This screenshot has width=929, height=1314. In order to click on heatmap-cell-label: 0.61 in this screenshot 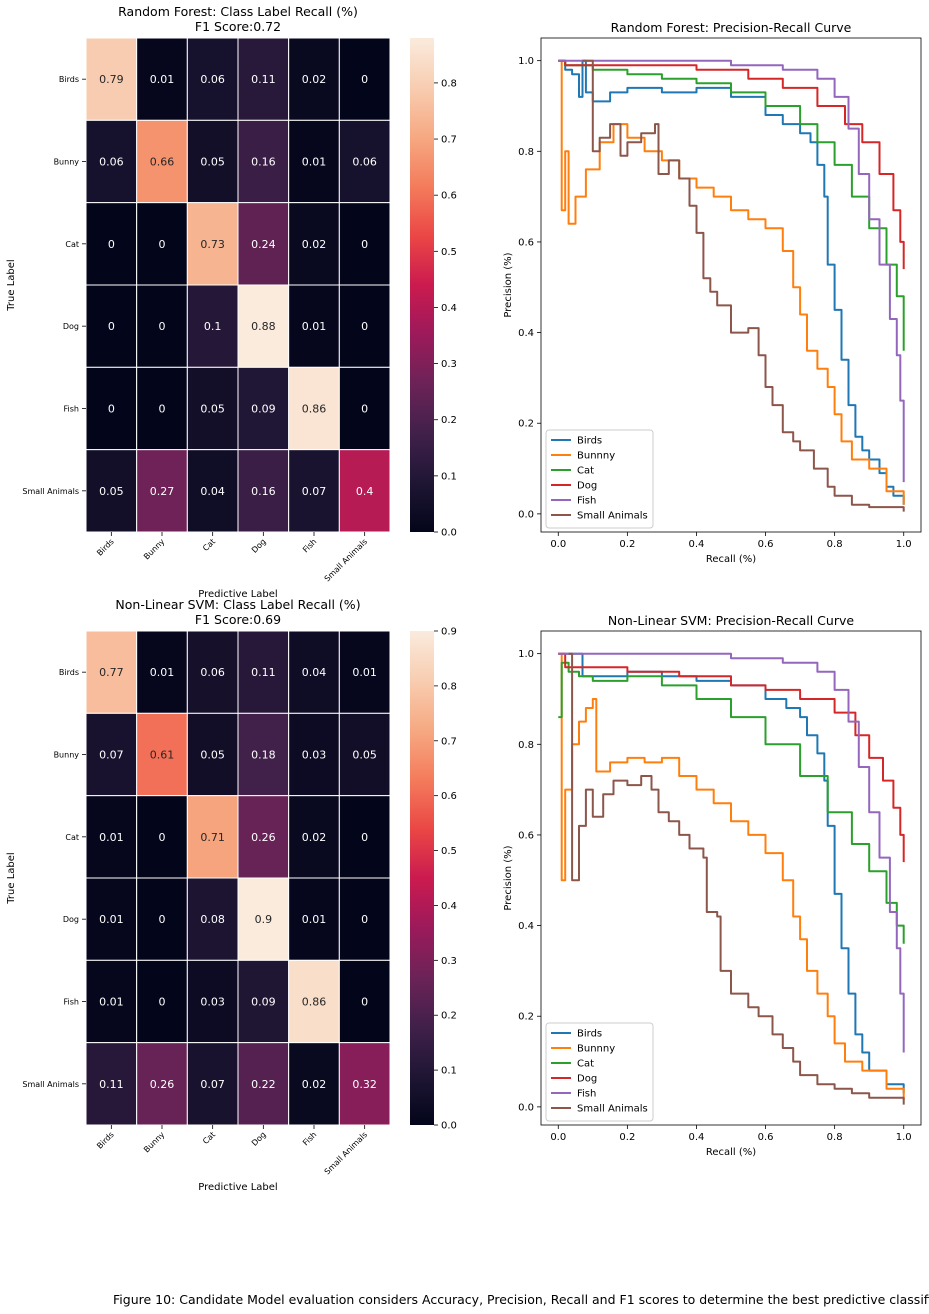, I will do `click(162, 755)`.